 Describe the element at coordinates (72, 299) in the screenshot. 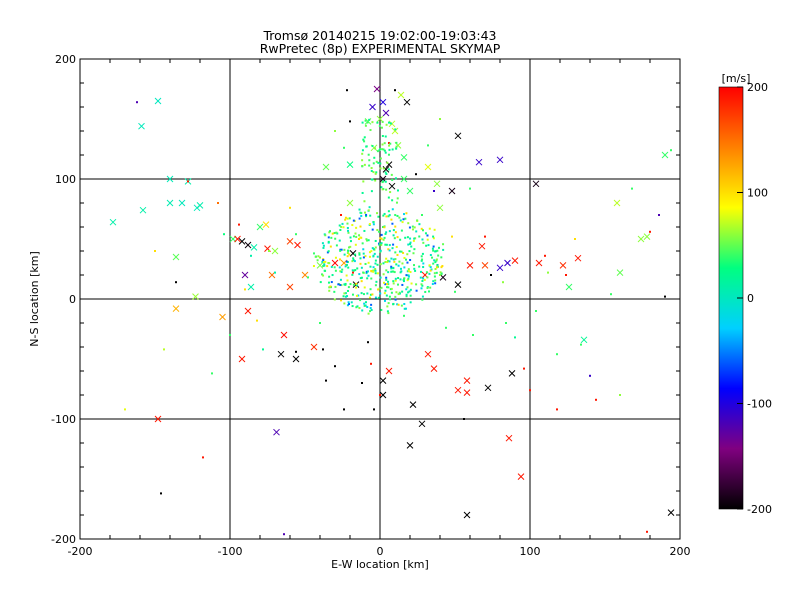

I see `y-tick-label: 0` at that location.